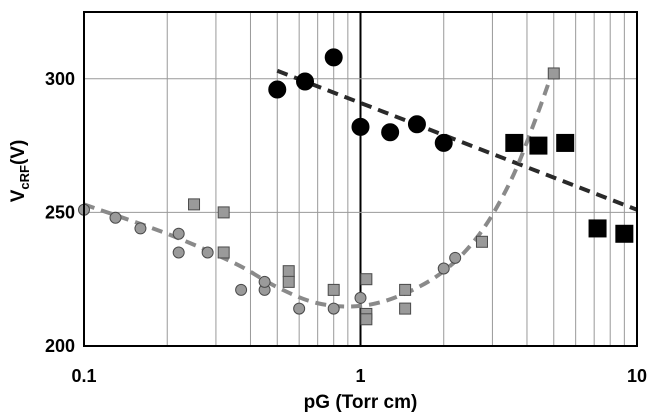 The image size is (650, 414). Describe the element at coordinates (60, 79) in the screenshot. I see `y-tick-label: 300` at that location.